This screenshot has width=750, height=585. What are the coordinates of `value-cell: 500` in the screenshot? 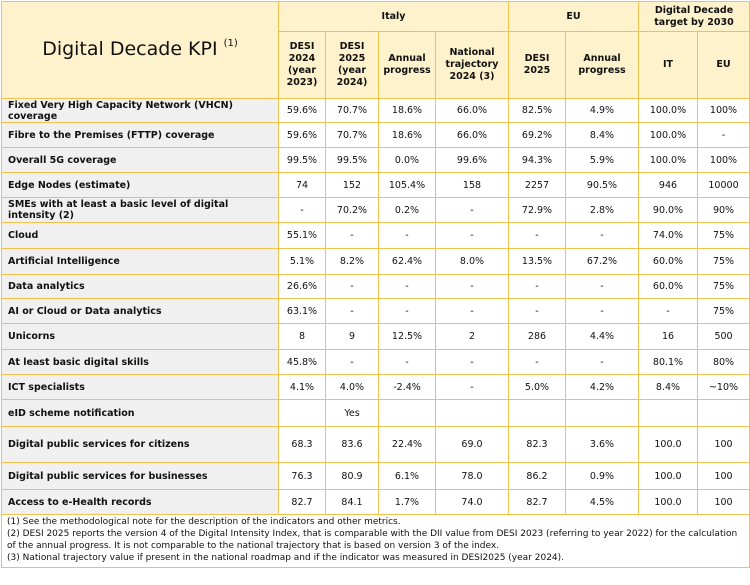 It's located at (723, 336).